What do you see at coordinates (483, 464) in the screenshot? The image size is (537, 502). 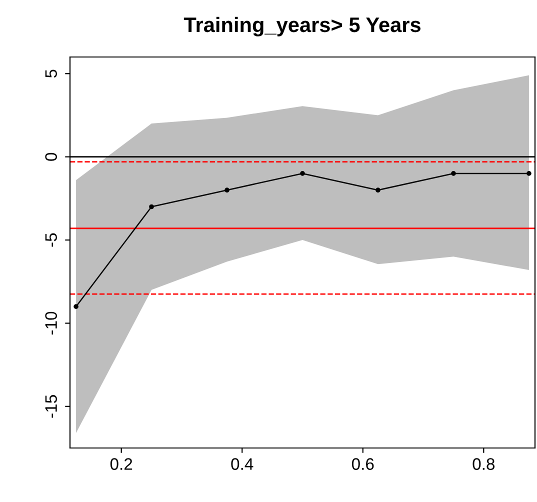 I see `x-tick-label: 0.8` at bounding box center [483, 464].